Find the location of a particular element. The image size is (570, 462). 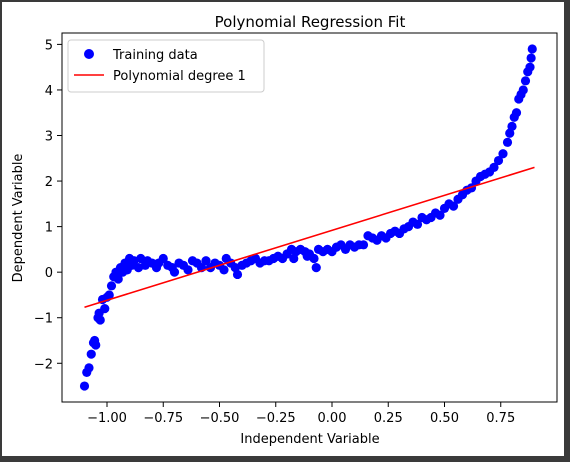

chart-title: Polynomial Regression Fit is located at coordinates (310, 22).